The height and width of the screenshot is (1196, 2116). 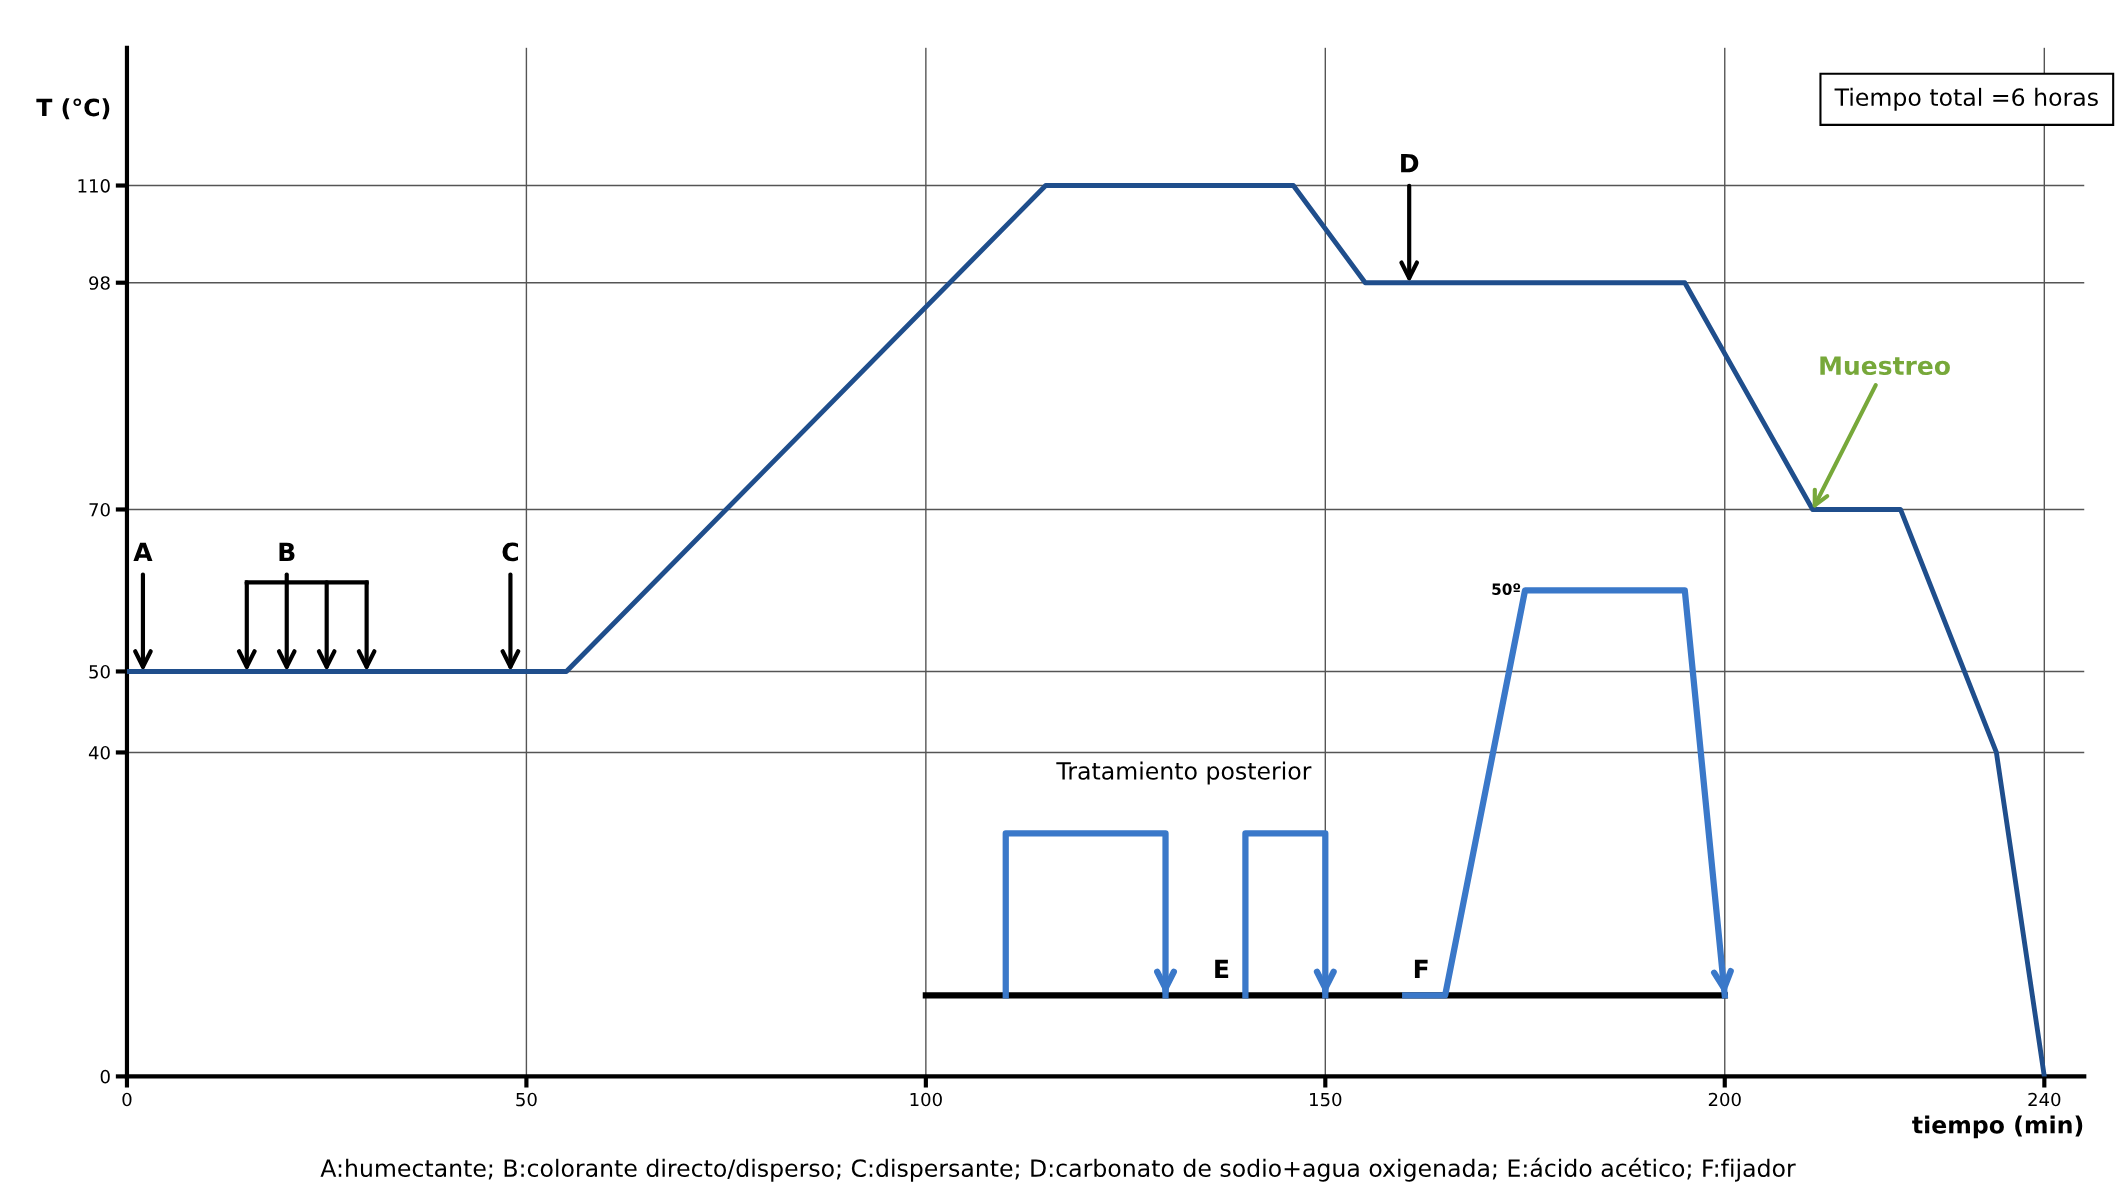 I want to click on annotation: A, so click(x=143, y=551).